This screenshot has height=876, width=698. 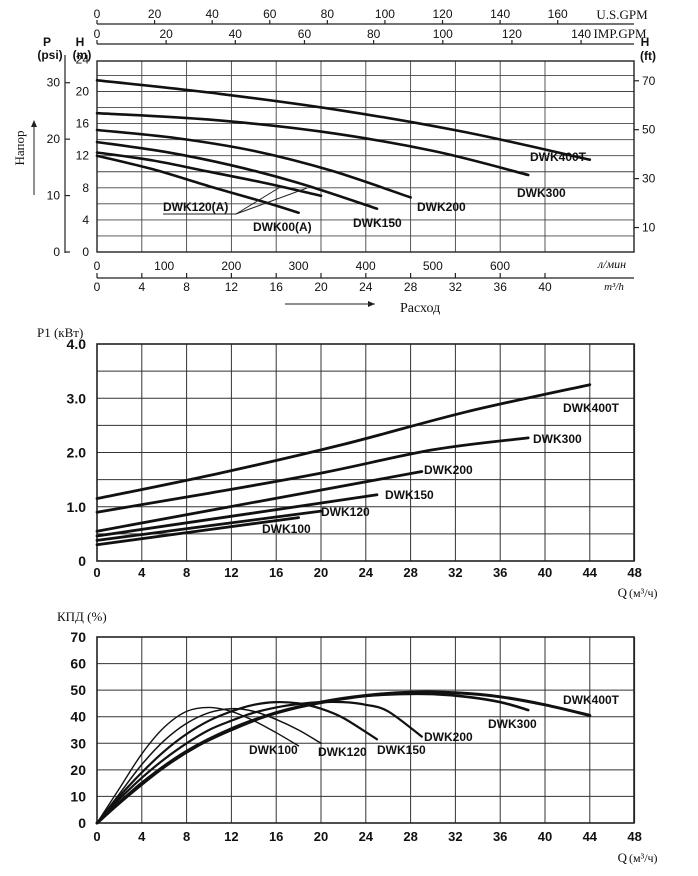 I want to click on efficiency-curve-label: DWK400T, so click(x=591, y=700).